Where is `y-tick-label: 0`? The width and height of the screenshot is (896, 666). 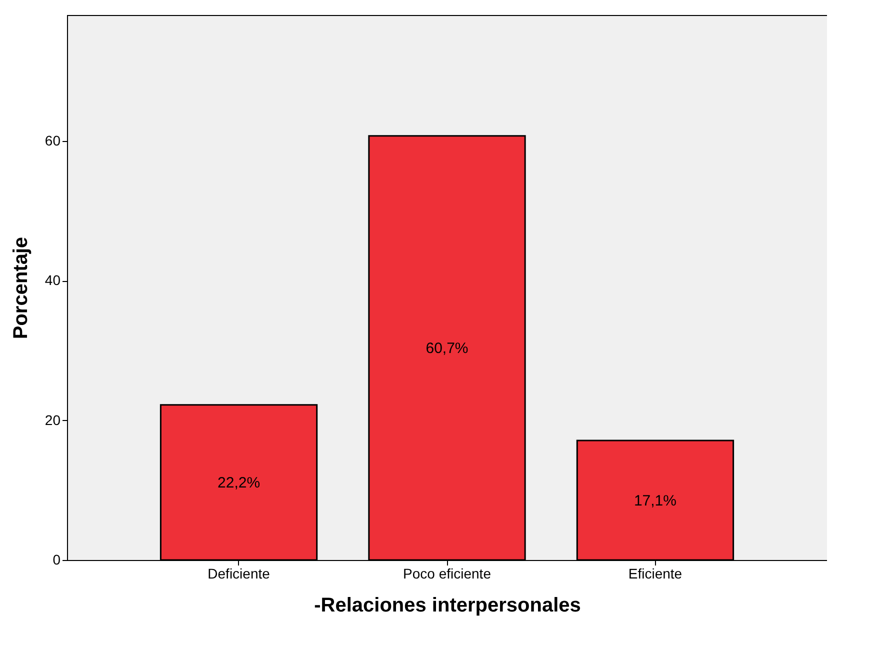 y-tick-label: 0 is located at coordinates (56, 560).